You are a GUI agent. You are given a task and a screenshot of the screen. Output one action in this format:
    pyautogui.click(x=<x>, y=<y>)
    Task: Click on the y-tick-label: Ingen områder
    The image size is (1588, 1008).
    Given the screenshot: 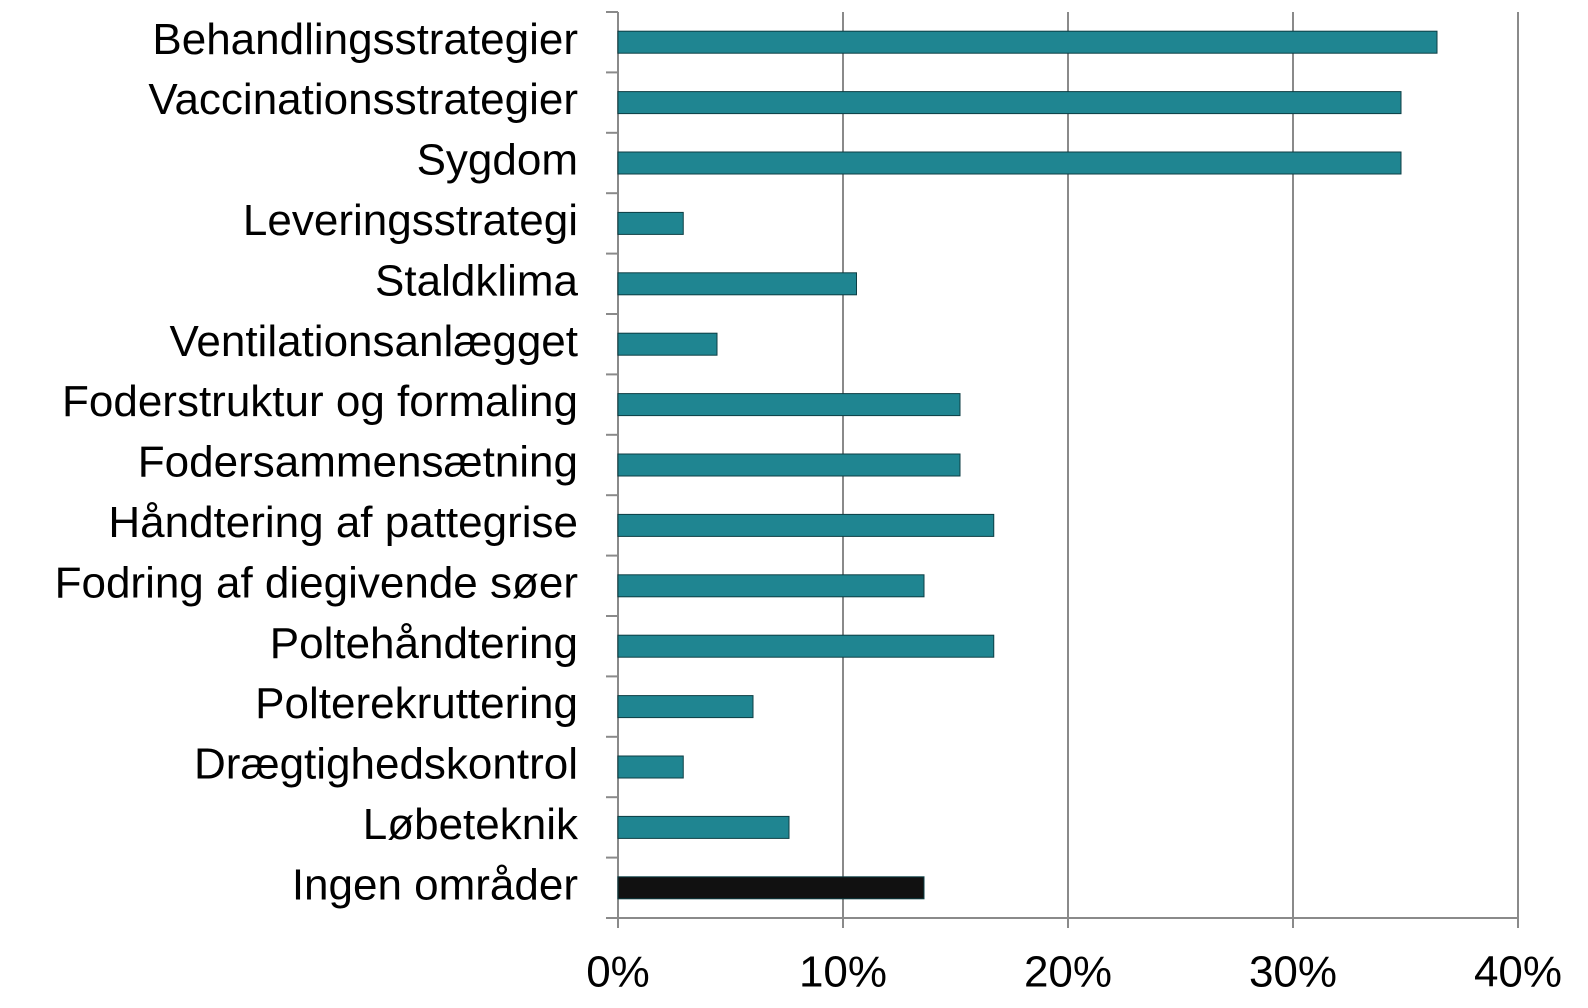 What is the action you would take?
    pyautogui.click(x=435, y=884)
    